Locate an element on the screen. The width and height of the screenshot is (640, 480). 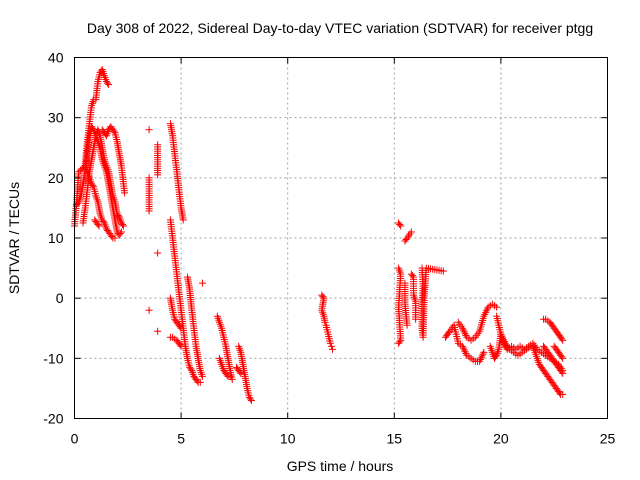
y-tick-label: -20 is located at coordinates (53, 419).